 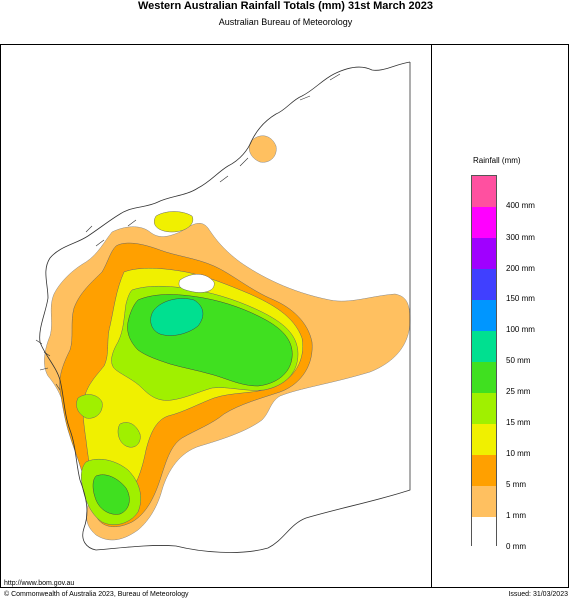 What do you see at coordinates (516, 546) in the screenshot?
I see `legend-label-0: 0 mm` at bounding box center [516, 546].